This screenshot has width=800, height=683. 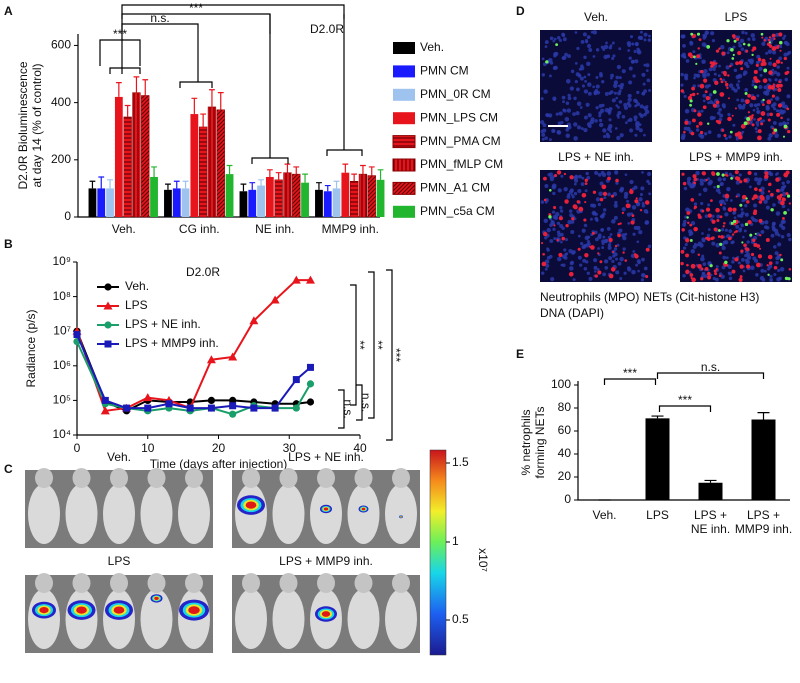 What do you see at coordinates (125, 70) in the screenshot?
I see `group-bracket` at bounding box center [125, 70].